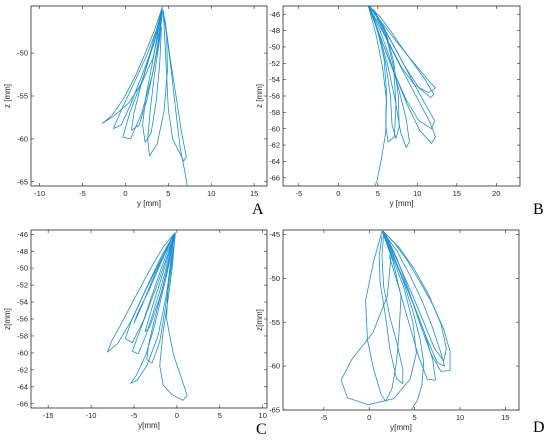 Image resolution: width=550 pixels, height=440 pixels. What do you see at coordinates (48, 415) in the screenshot?
I see `x-tick-label: -15` at bounding box center [48, 415].